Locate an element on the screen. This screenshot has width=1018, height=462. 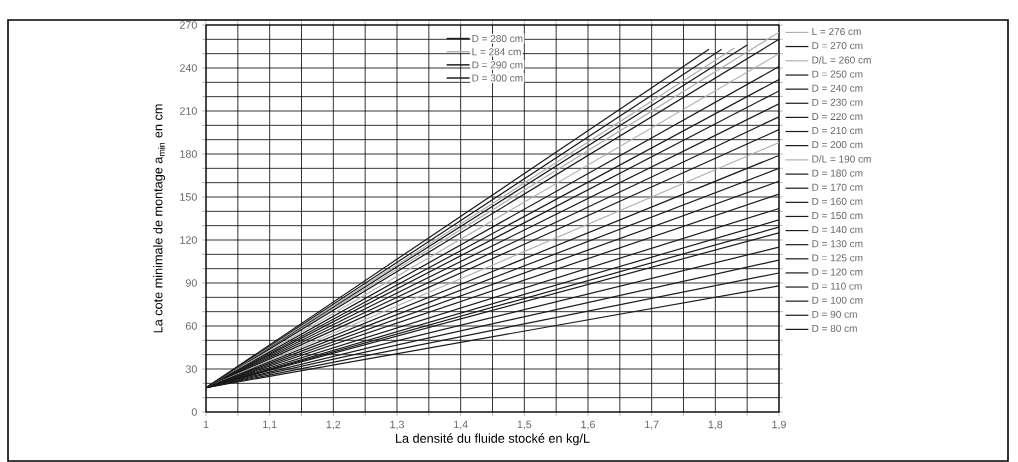
legend-label: D = 125 cm is located at coordinates (837, 258).